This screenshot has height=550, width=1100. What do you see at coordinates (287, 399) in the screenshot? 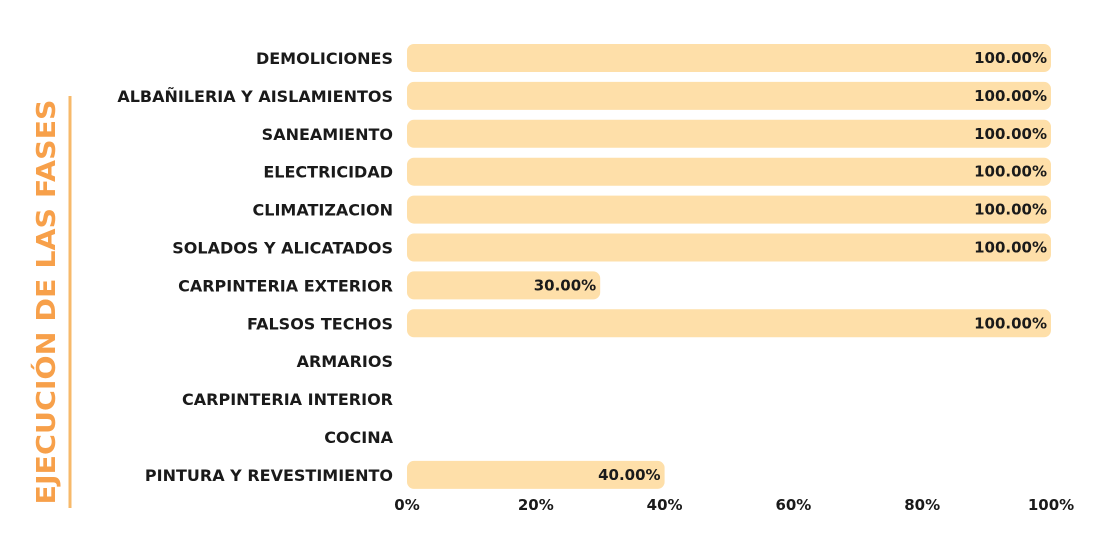
I see `category-label: CARPINTERIA INTERIOR` at bounding box center [287, 399].